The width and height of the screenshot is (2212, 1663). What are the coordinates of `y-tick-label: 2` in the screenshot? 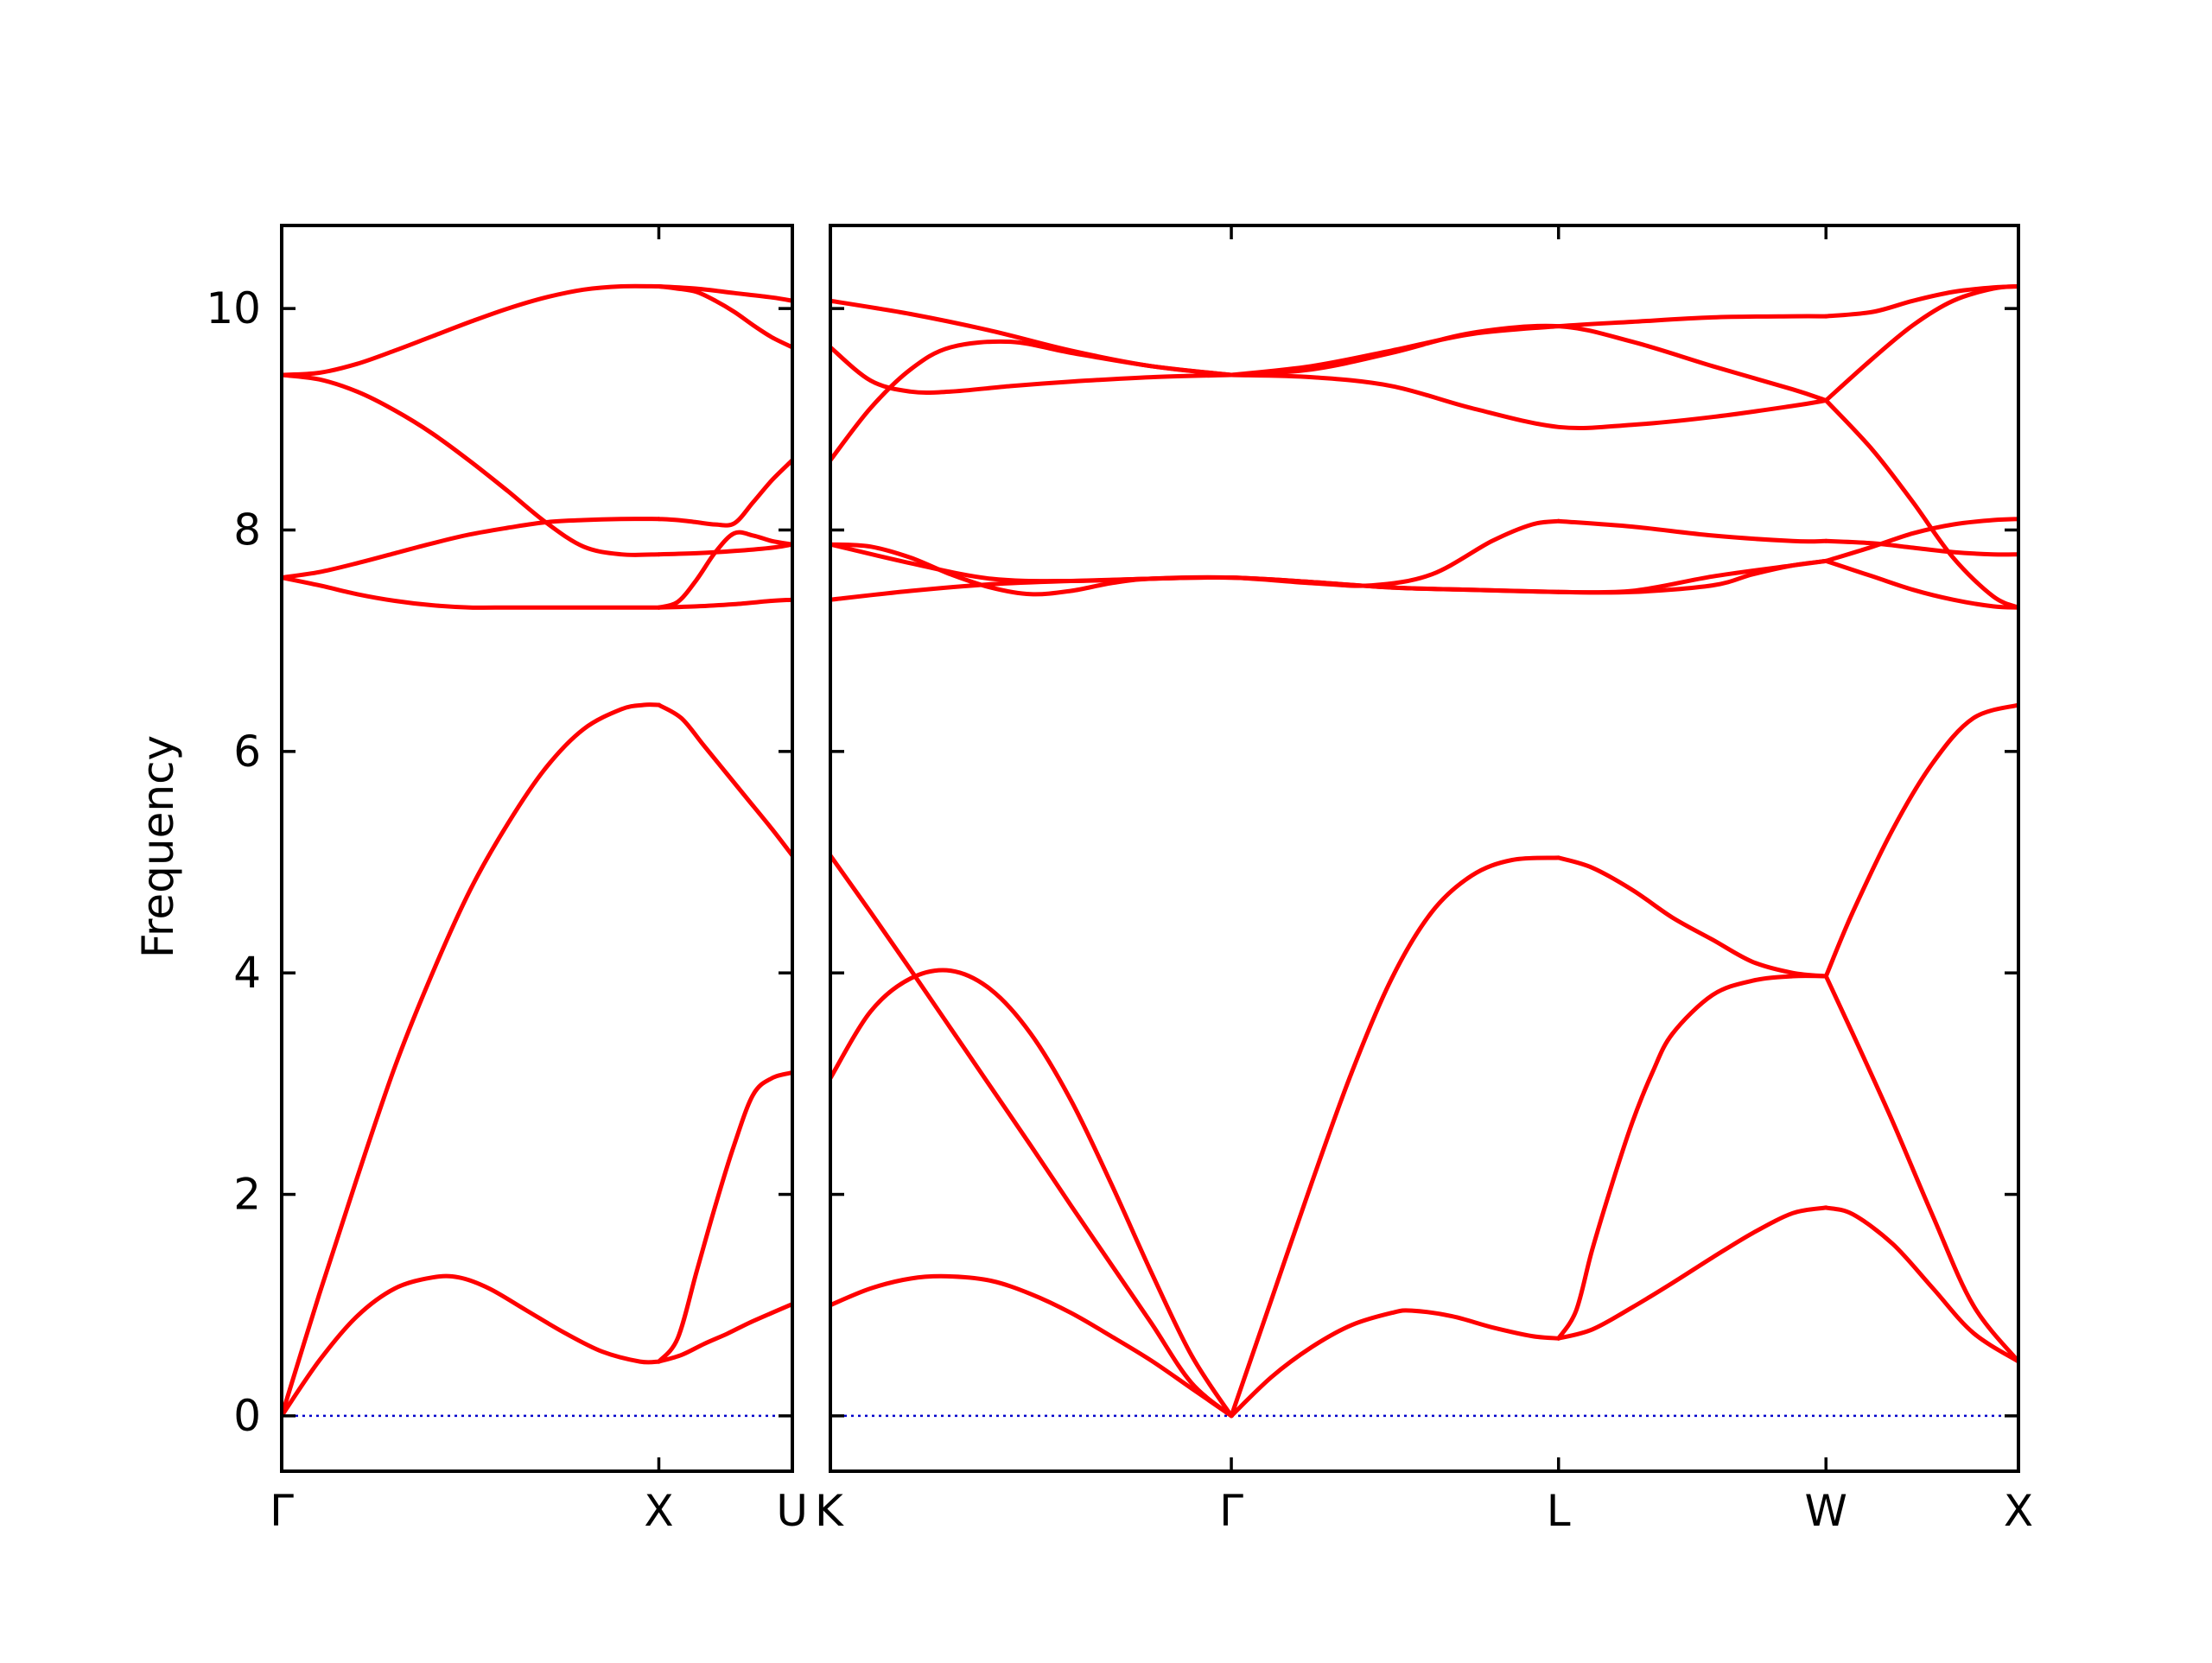 It's located at (247, 1195).